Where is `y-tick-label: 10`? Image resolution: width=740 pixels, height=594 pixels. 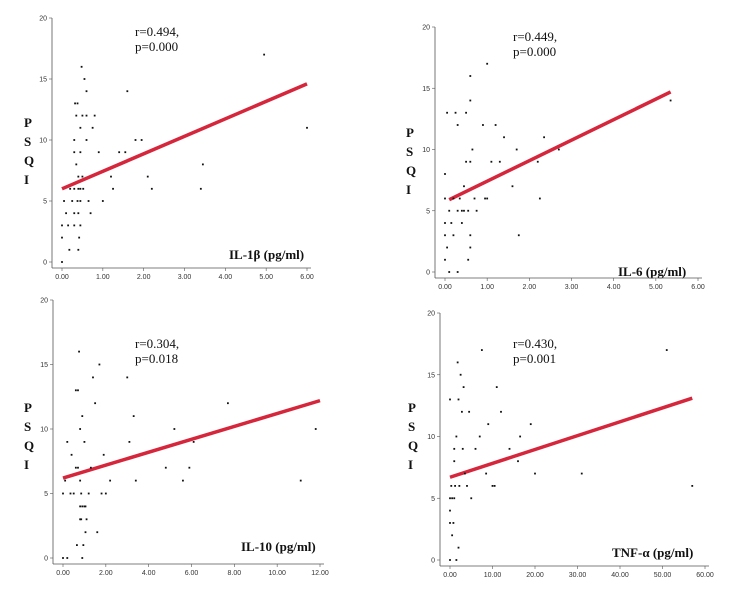
y-tick-label: 10 is located at coordinates (44, 430).